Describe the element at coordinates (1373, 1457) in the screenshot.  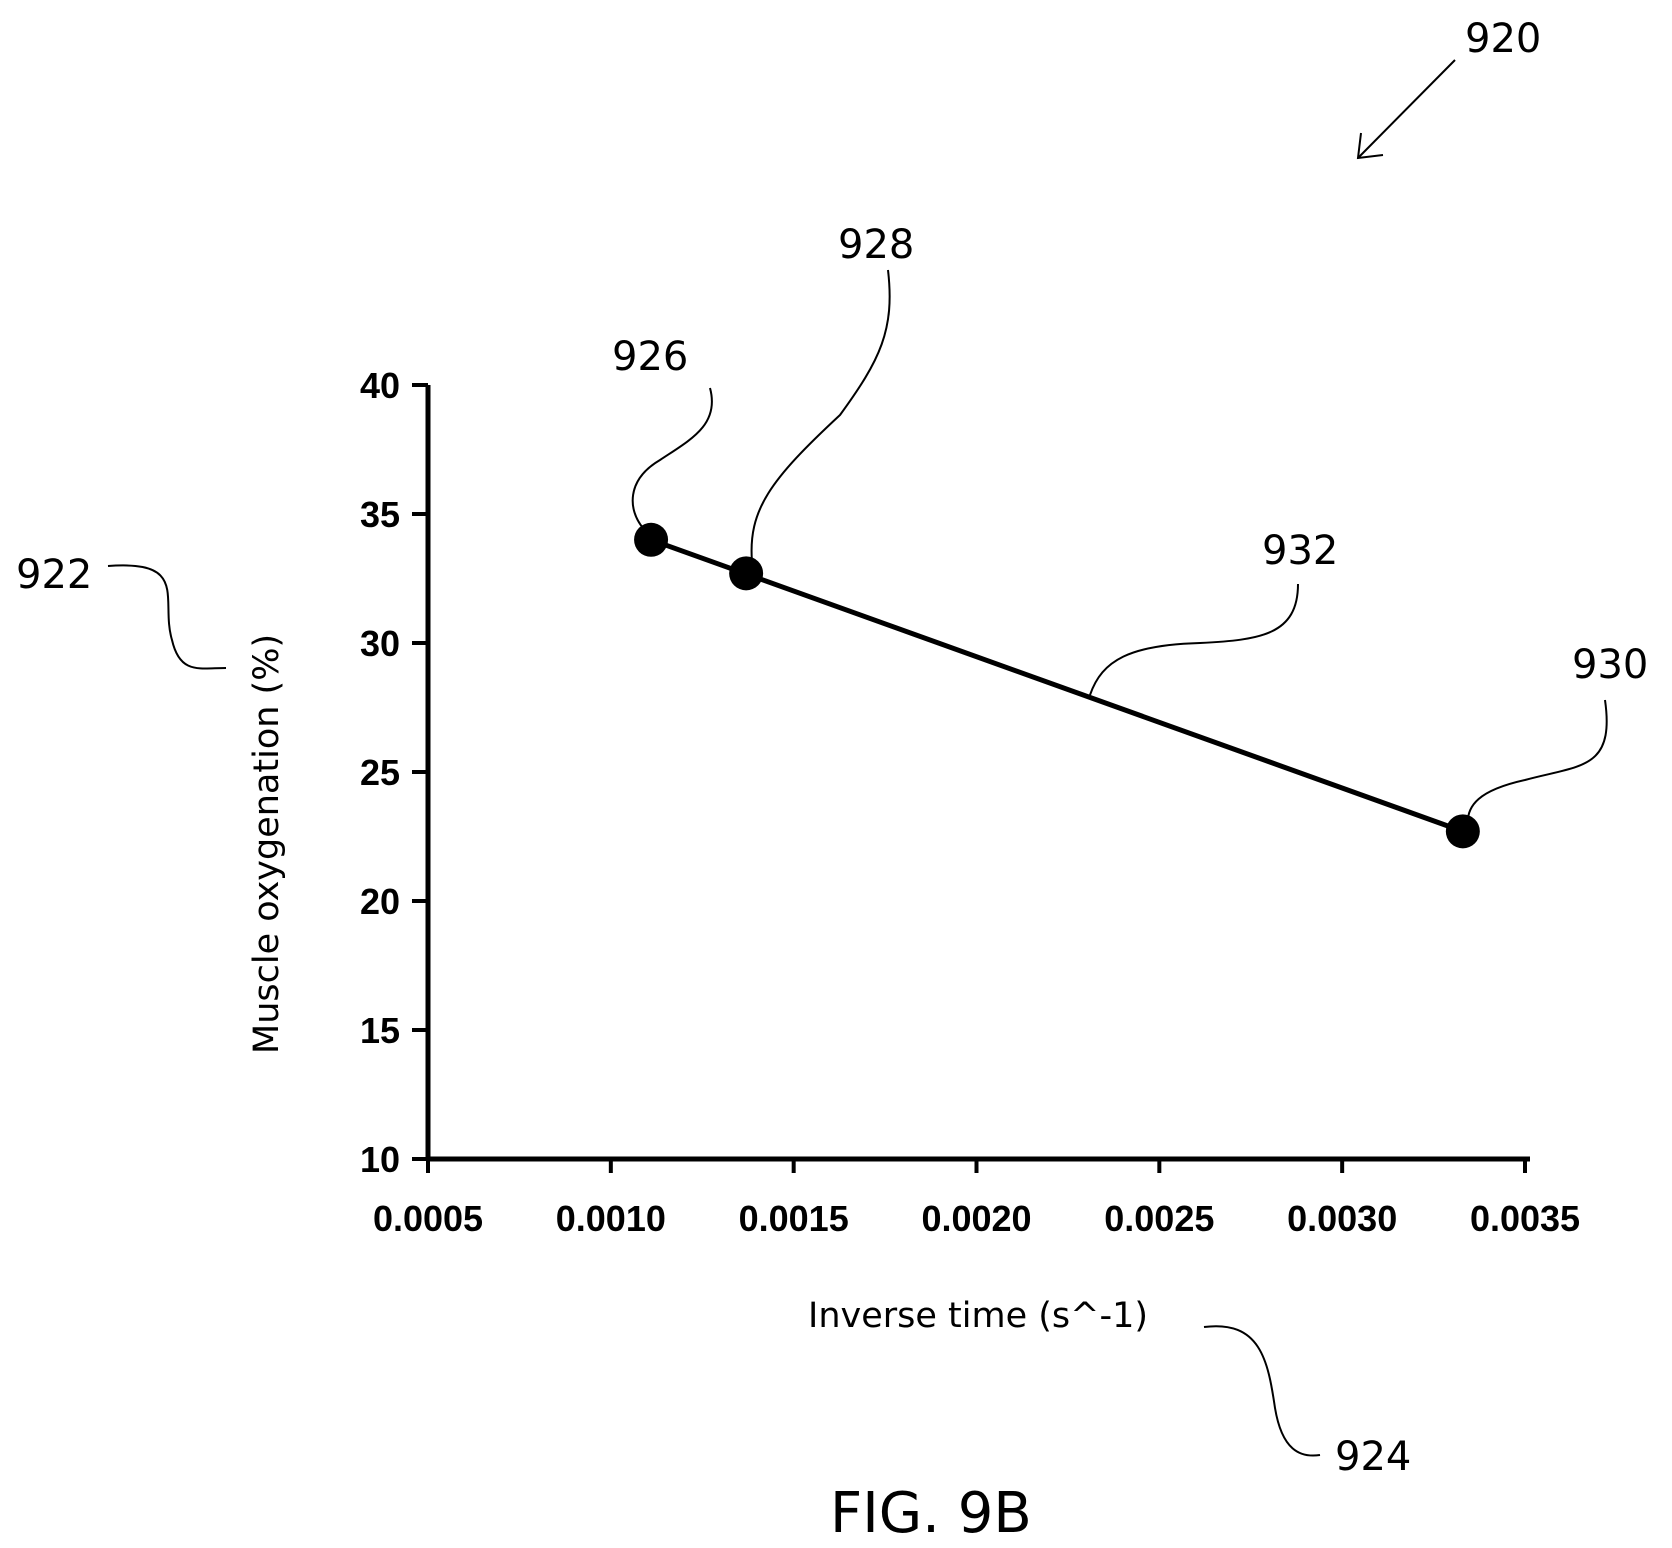
I see `ref-924: 924` at that location.